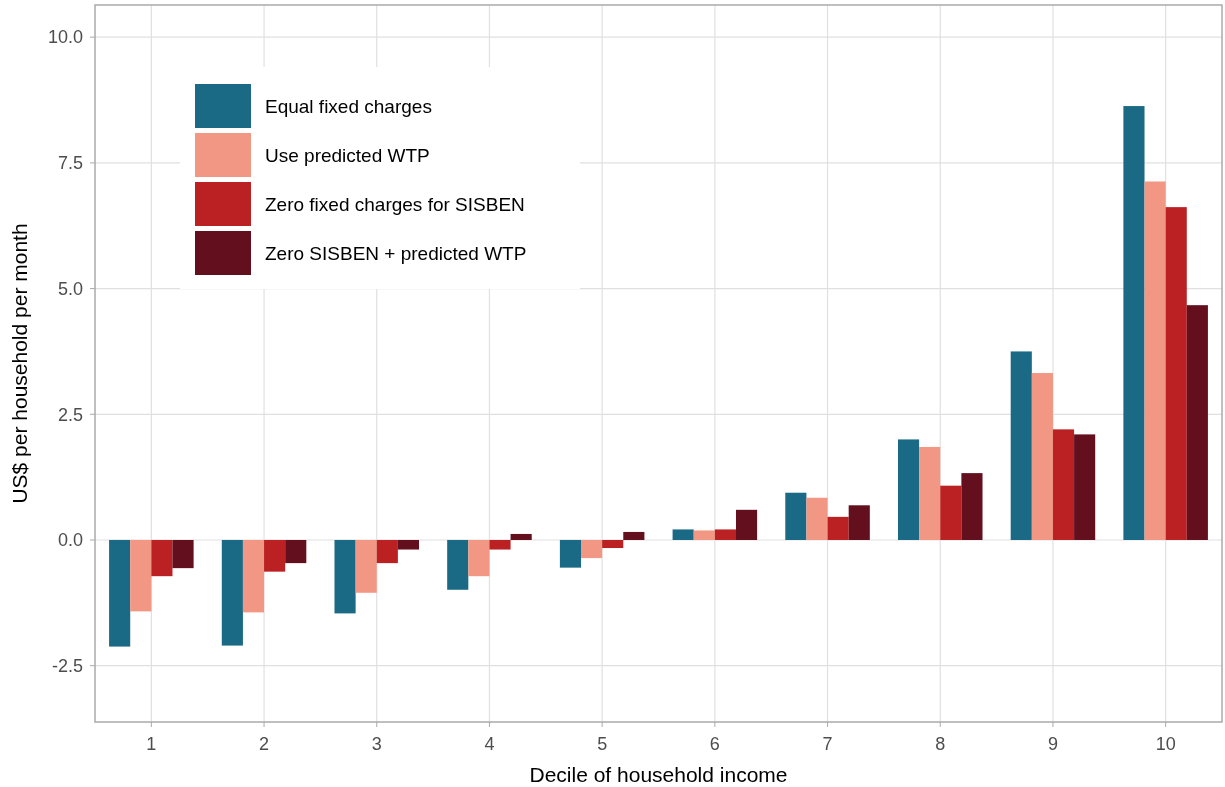 This screenshot has width=1225, height=787. Describe the element at coordinates (65, 37) in the screenshot. I see `y-tick-label: 10.0` at that location.